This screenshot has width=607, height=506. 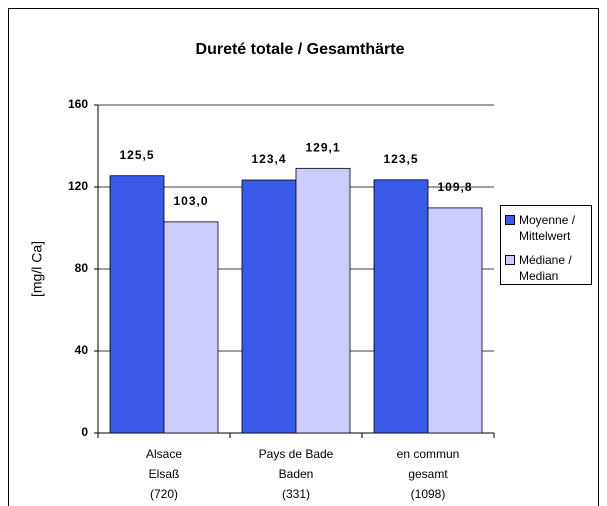 I want to click on y-axis-label: [mg/l Ca], so click(x=37, y=269).